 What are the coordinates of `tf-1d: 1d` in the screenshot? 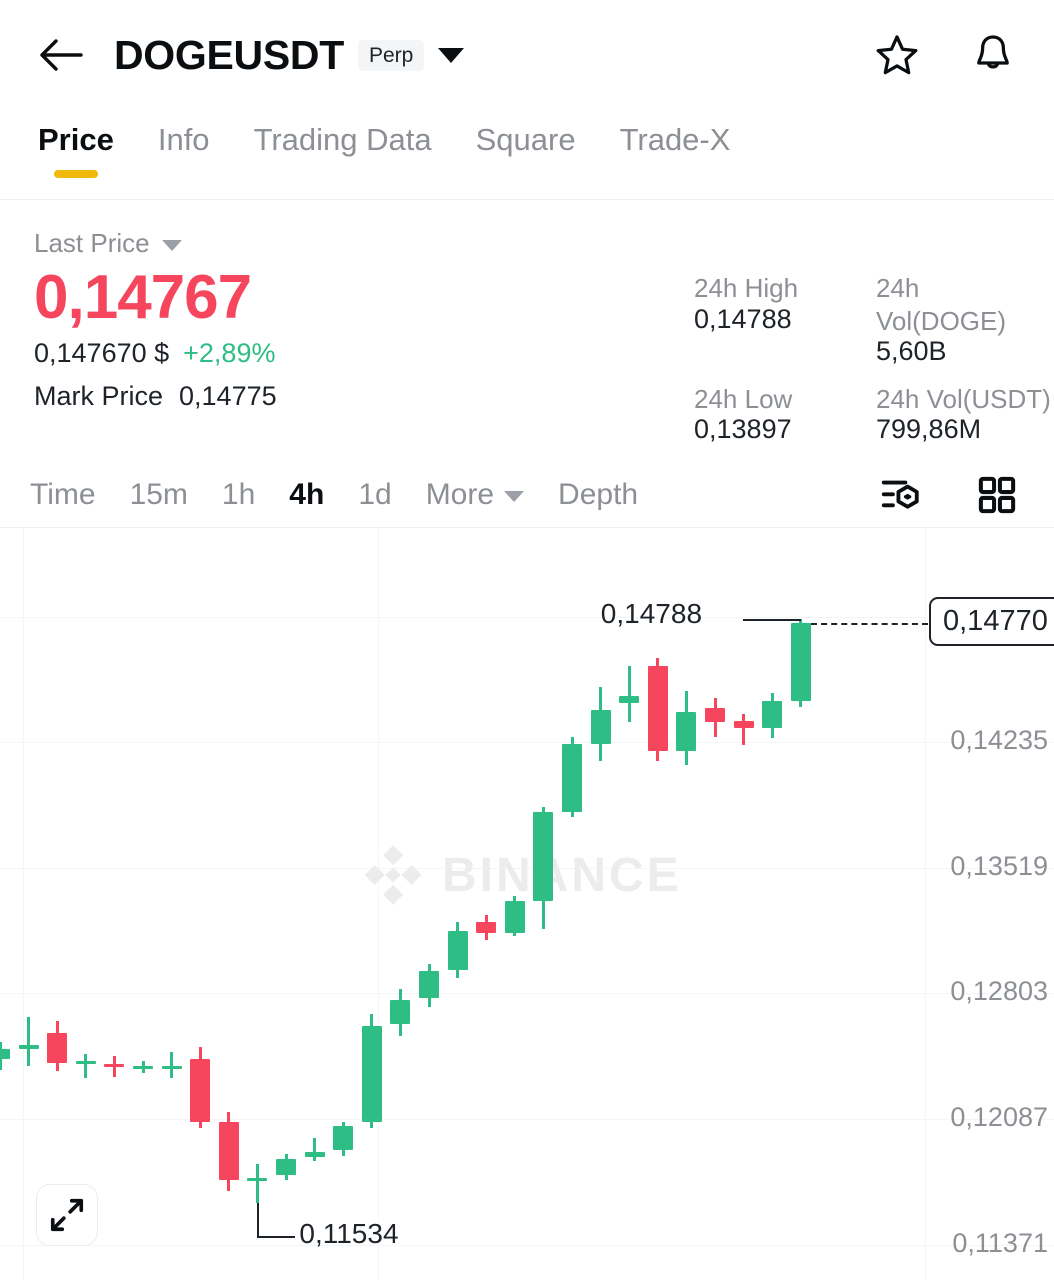 It's located at (375, 494).